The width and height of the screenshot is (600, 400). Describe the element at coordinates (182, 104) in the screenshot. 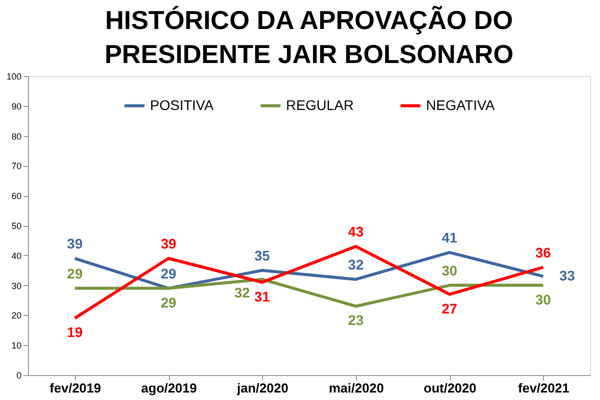

I see `legend-label: POSITIVA` at that location.